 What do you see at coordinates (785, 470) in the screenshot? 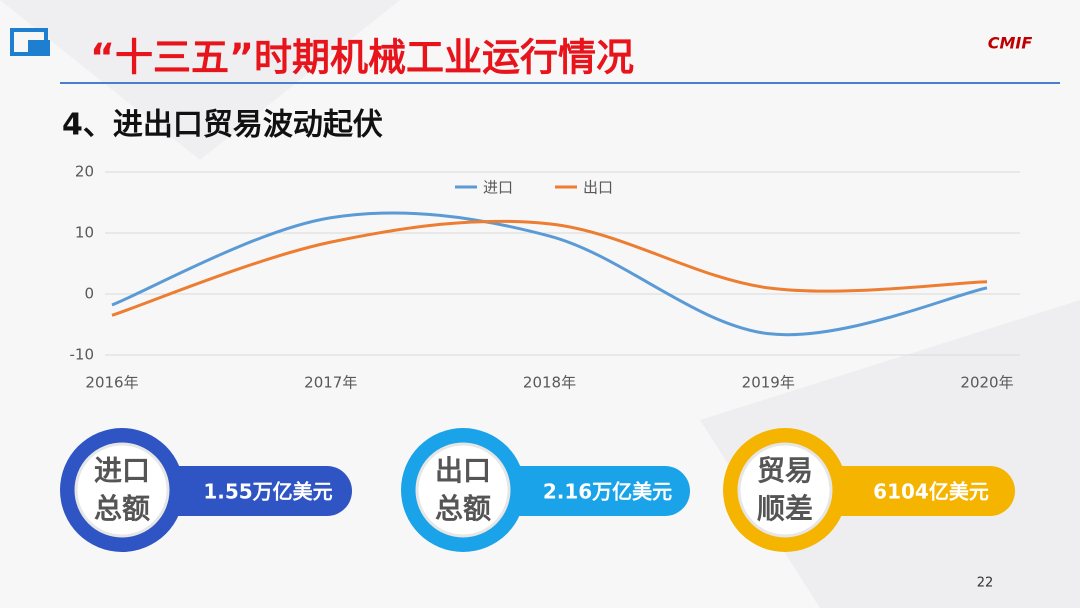
I see `badge-label: 贸易` at bounding box center [785, 470].